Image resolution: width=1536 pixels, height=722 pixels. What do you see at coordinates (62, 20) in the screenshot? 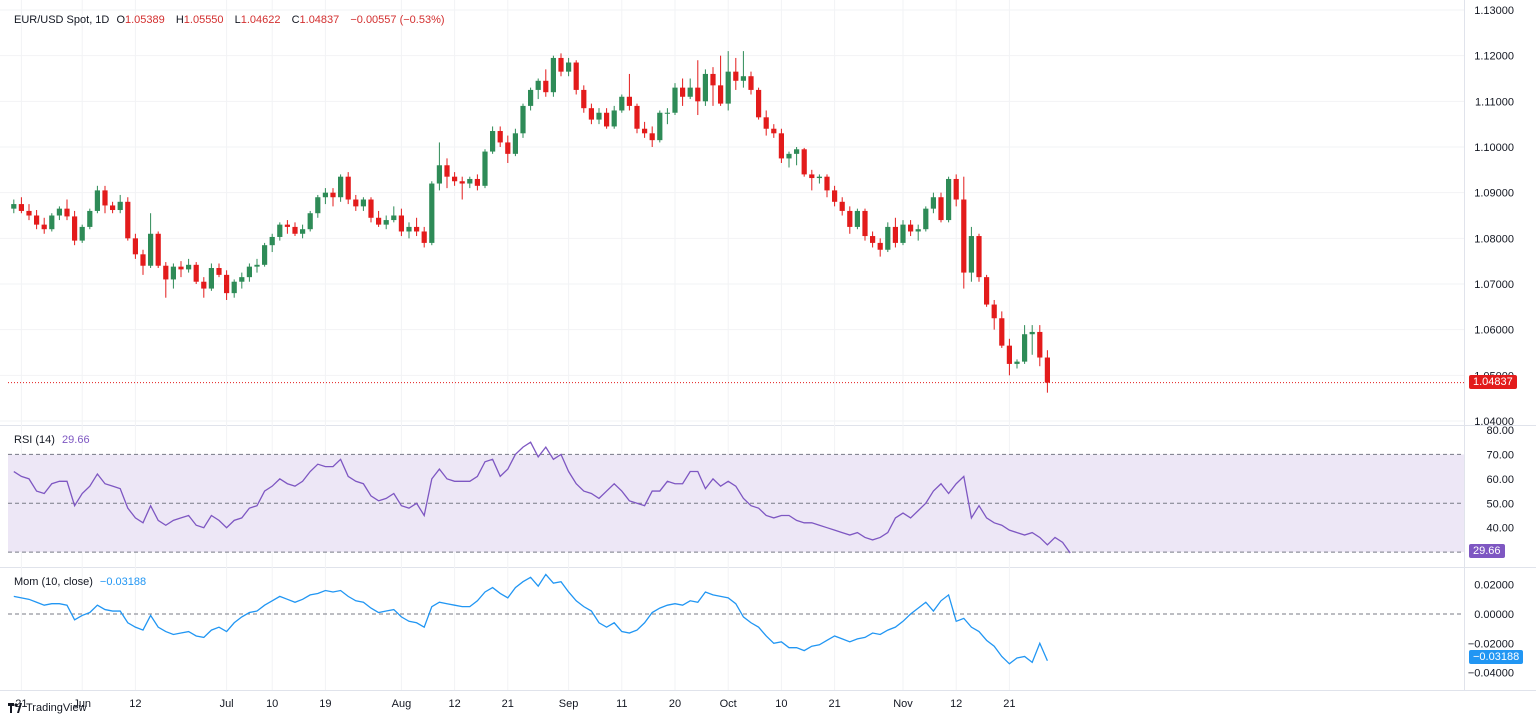
I see `symbol-name: EUR/USD Spot, 1D` at bounding box center [62, 20].